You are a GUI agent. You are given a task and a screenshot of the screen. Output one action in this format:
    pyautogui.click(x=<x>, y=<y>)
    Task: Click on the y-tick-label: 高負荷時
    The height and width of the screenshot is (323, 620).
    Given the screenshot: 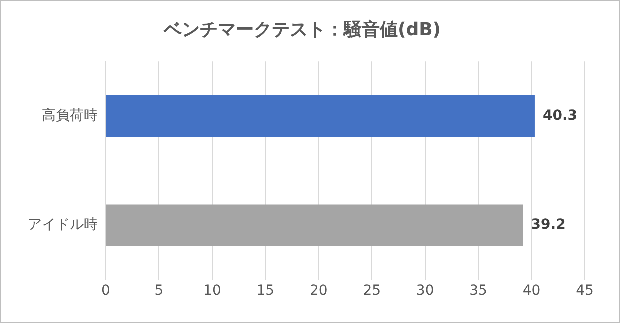 What is the action you would take?
    pyautogui.click(x=70, y=116)
    